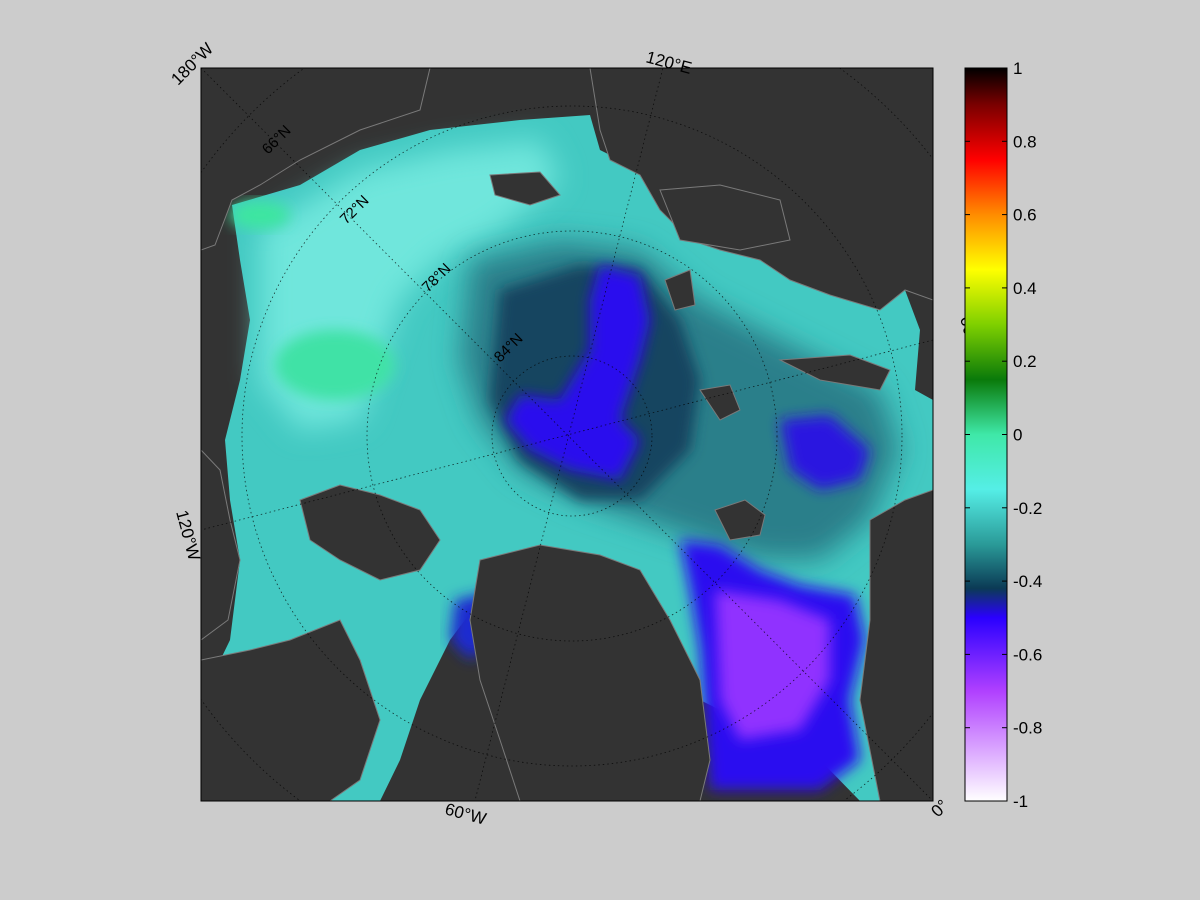 Image resolution: width=1200 pixels, height=900 pixels. What do you see at coordinates (1025, 215) in the screenshot?
I see `colorbar-tick-label: 0.6` at bounding box center [1025, 215].